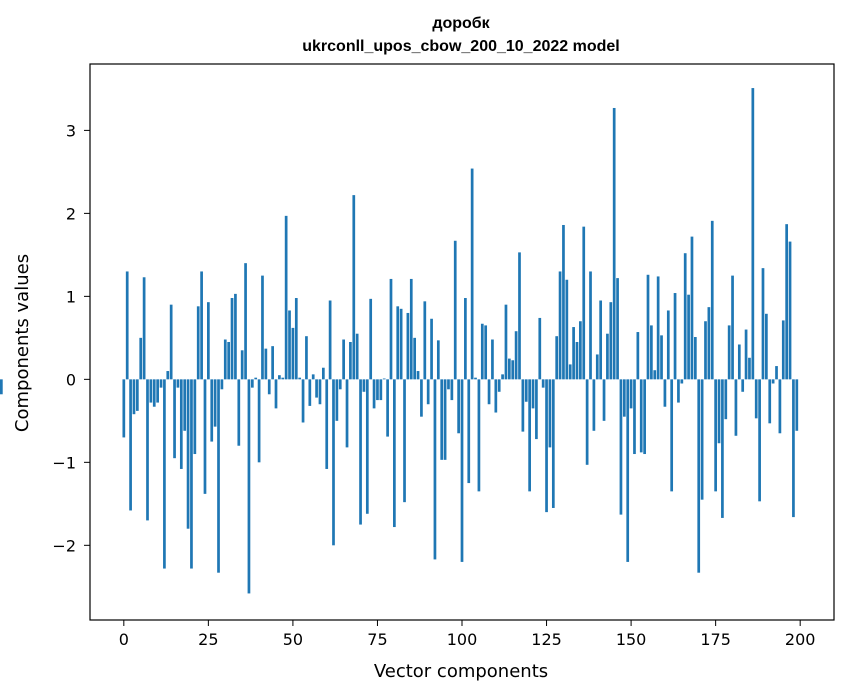 This screenshot has height=696, width=847. I want to click on y-axis-ticks: −2 −1 0 1 2 3, so click(71, 338).